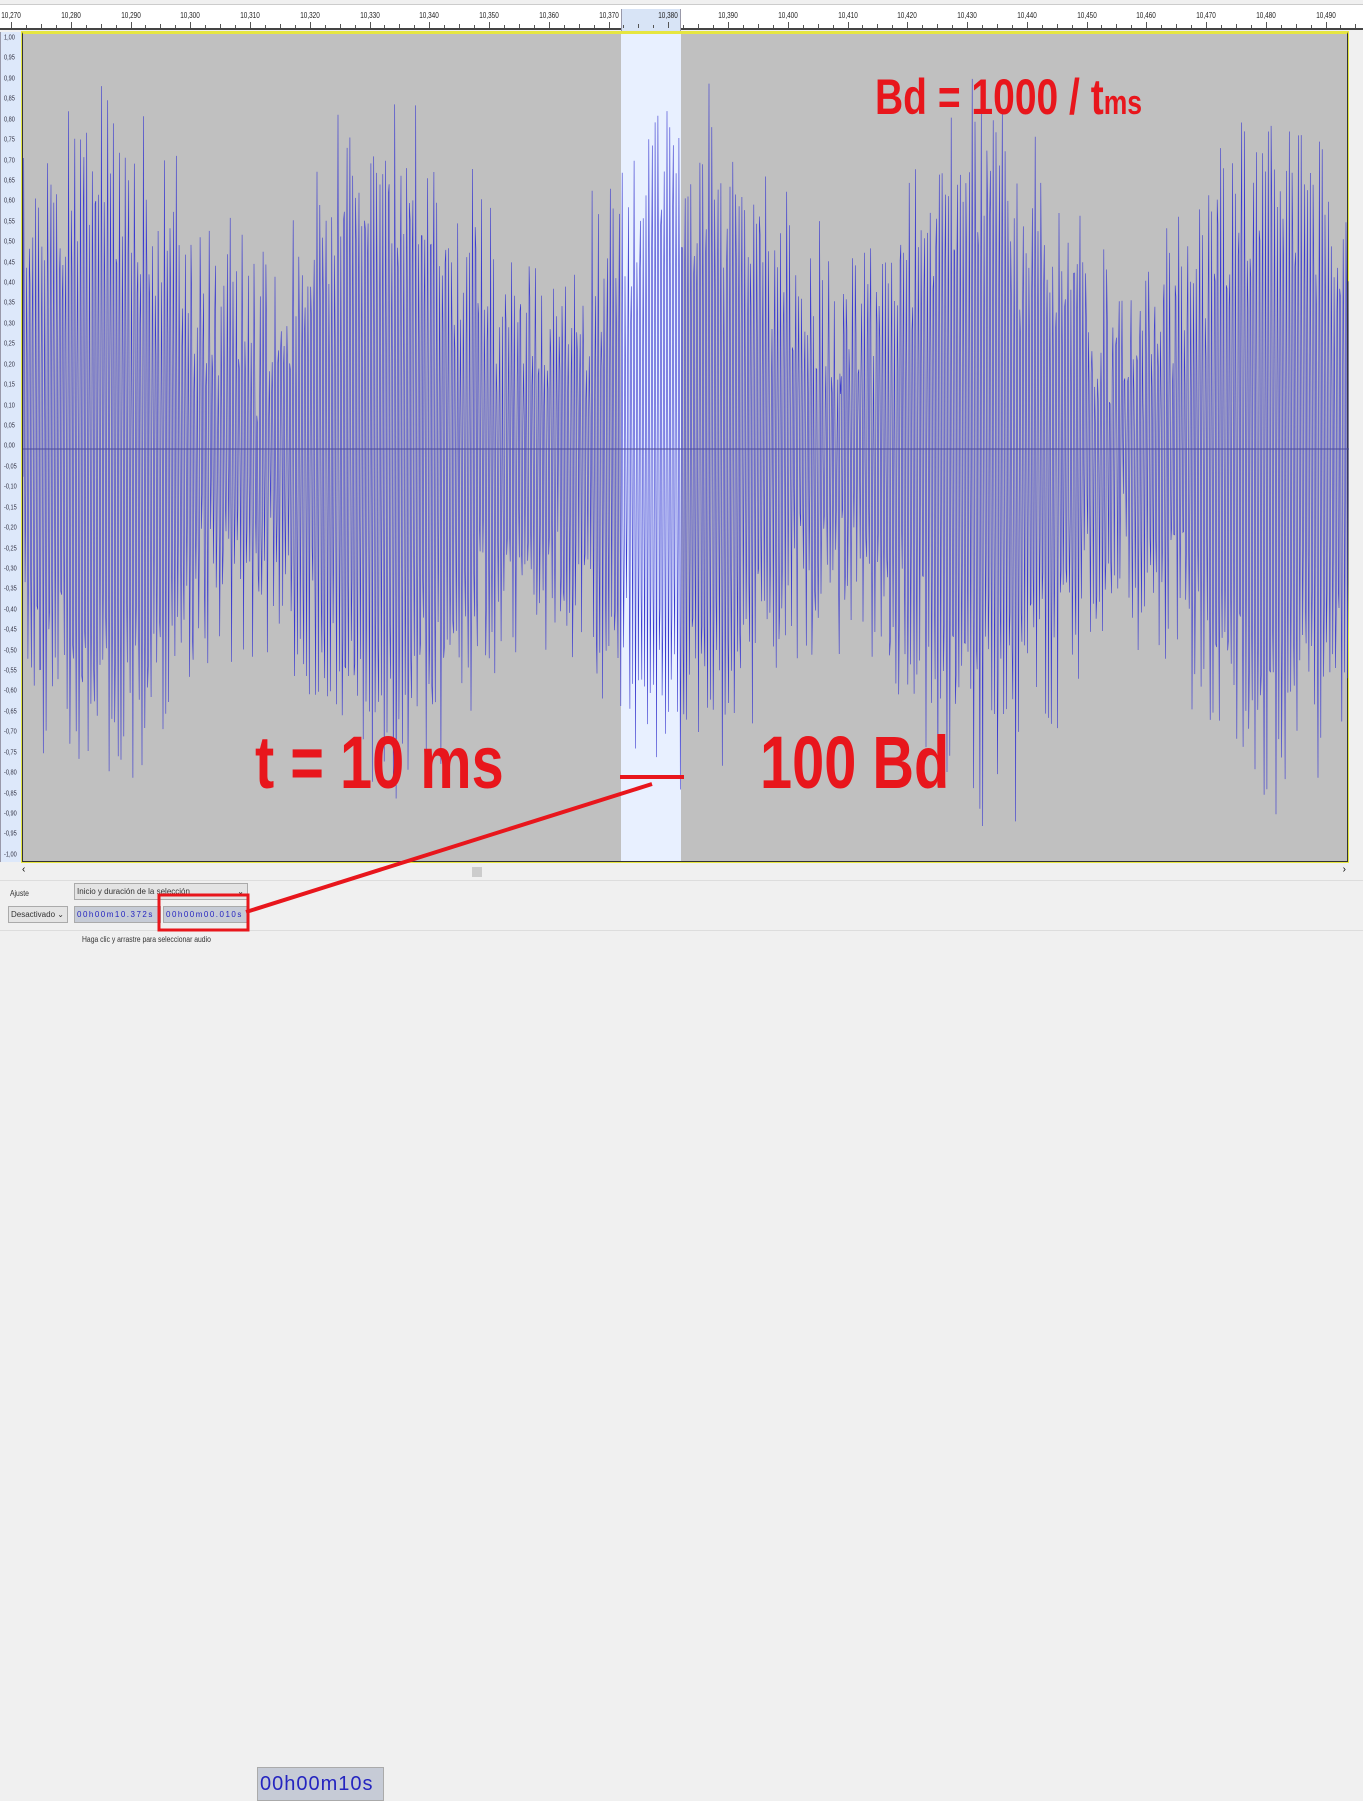  What do you see at coordinates (9, 385) in the screenshot?
I see `amplitude-label: 0,15` at bounding box center [9, 385].